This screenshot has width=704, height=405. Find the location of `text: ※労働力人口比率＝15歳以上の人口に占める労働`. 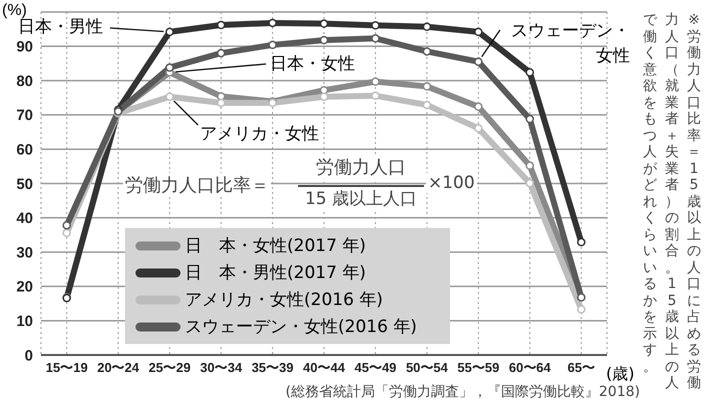

text: ※労働力人口比率＝15歳以上の人口に占める労働 is located at coordinates (694, 201).